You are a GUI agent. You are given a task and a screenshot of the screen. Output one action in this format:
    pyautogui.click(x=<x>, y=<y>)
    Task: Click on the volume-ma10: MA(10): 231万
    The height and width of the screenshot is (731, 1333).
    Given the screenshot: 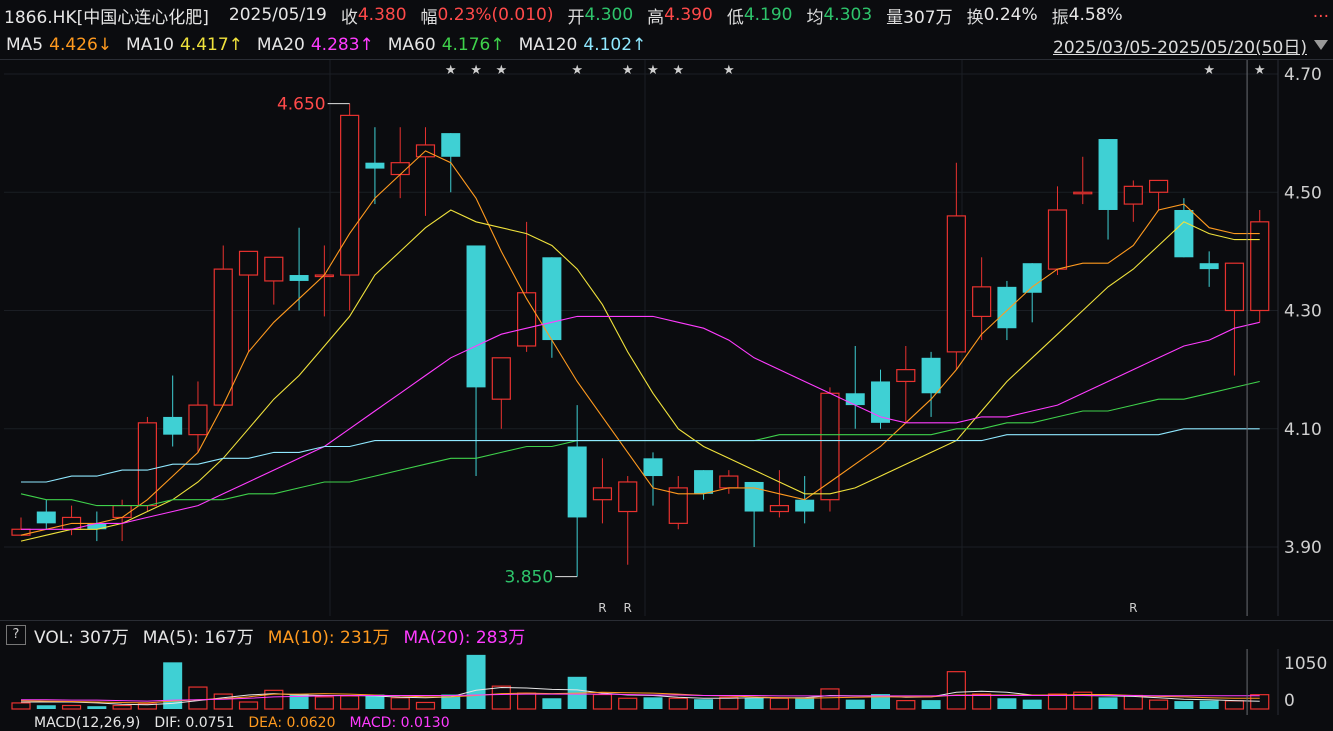 What is the action you would take?
    pyautogui.click(x=328, y=637)
    